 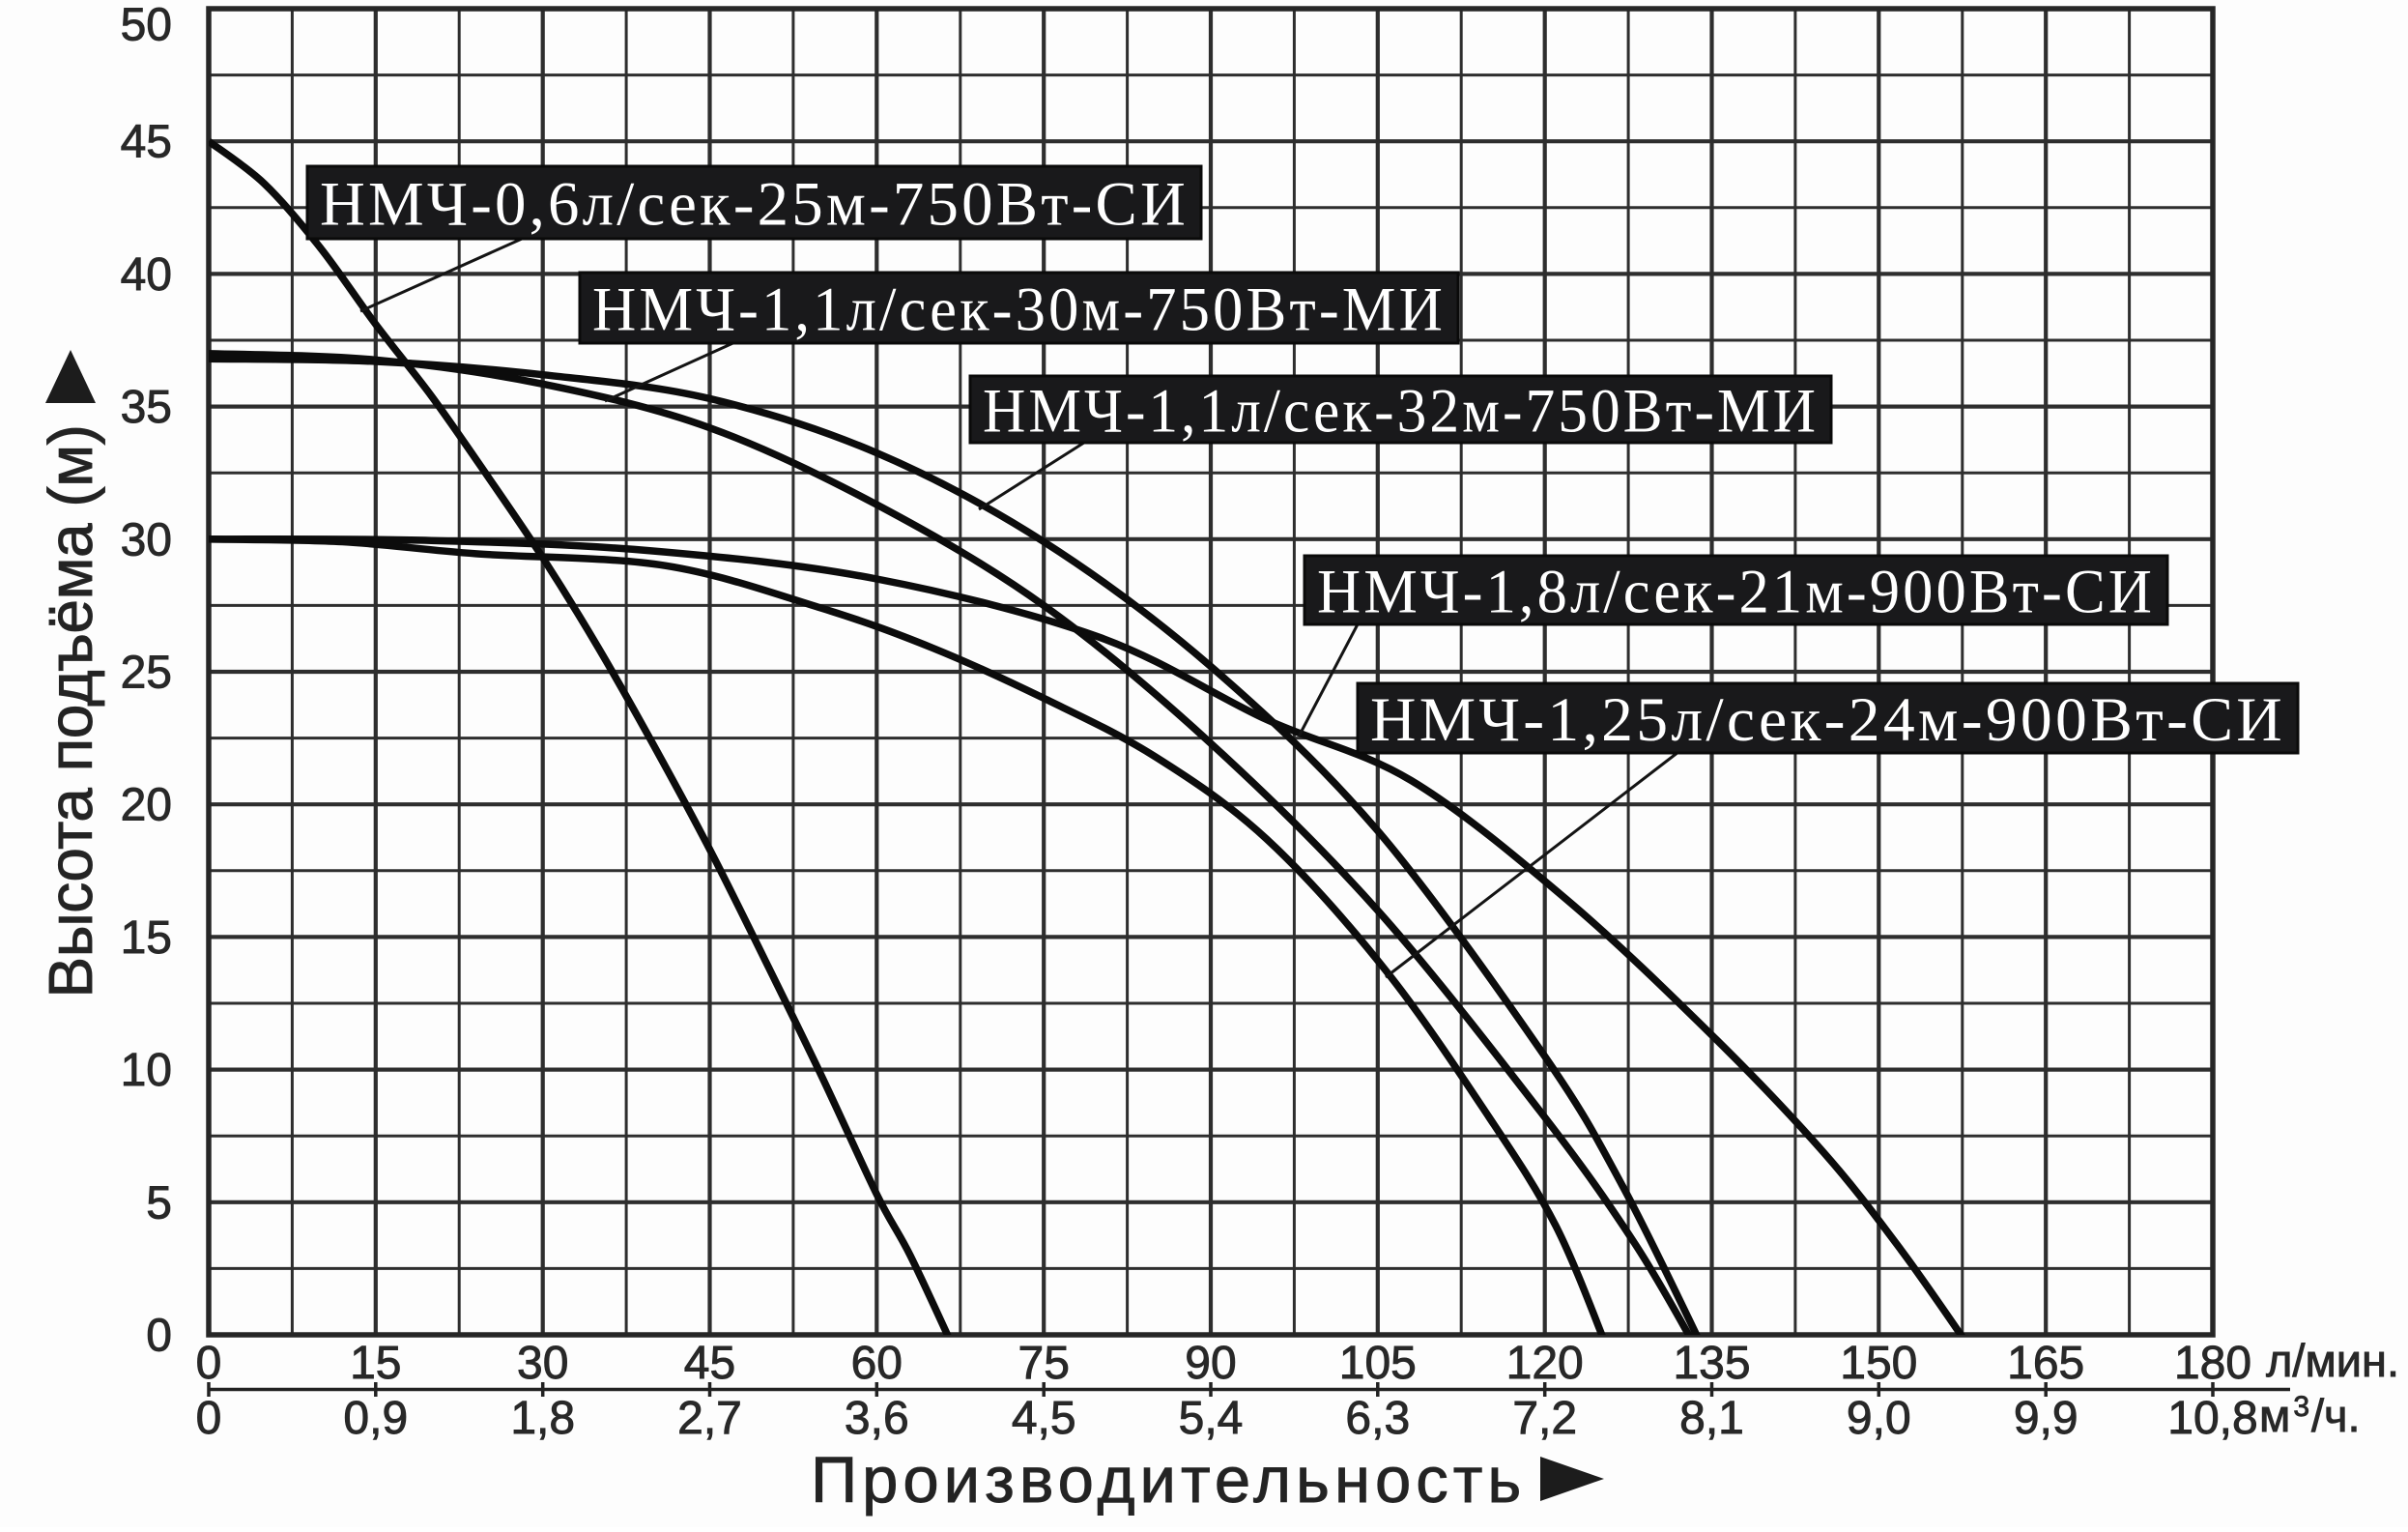 I want to click on svg-text: 20, so click(x=146, y=805).